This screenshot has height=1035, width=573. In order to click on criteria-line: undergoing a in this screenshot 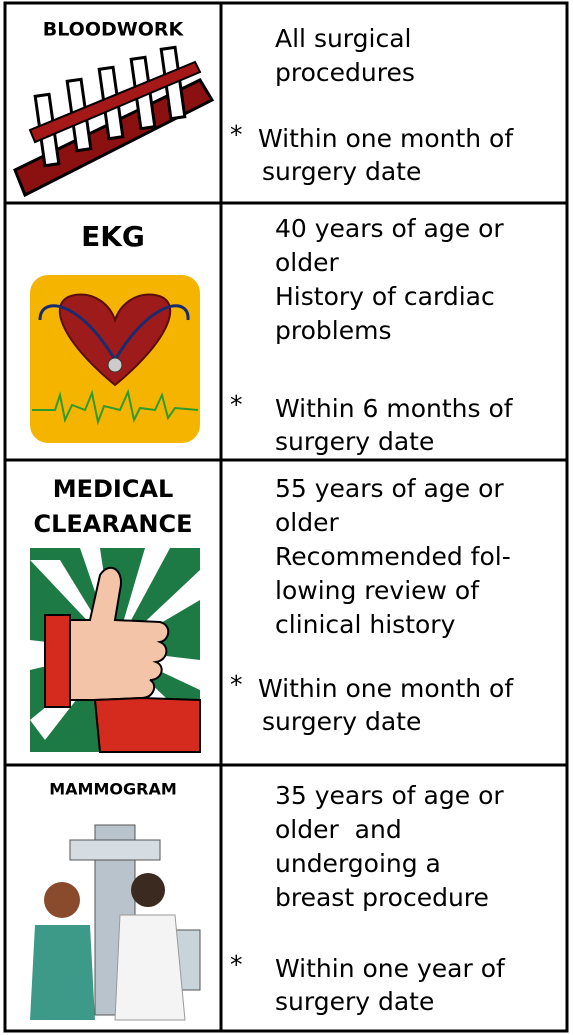, I will do `click(358, 863)`.